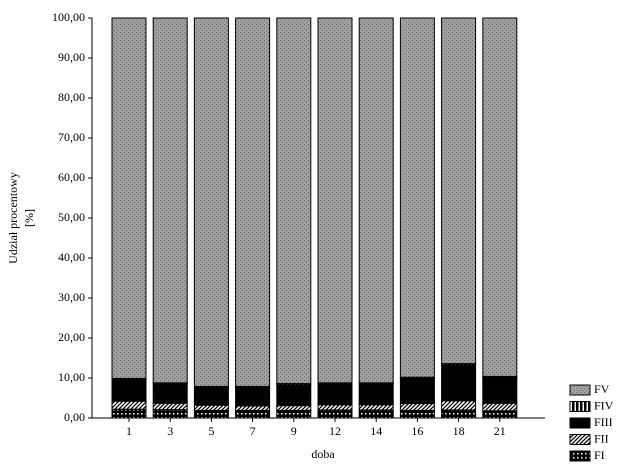 This screenshot has width=624, height=468. Describe the element at coordinates (376, 431) in the screenshot. I see `x-tick-label: 14` at that location.